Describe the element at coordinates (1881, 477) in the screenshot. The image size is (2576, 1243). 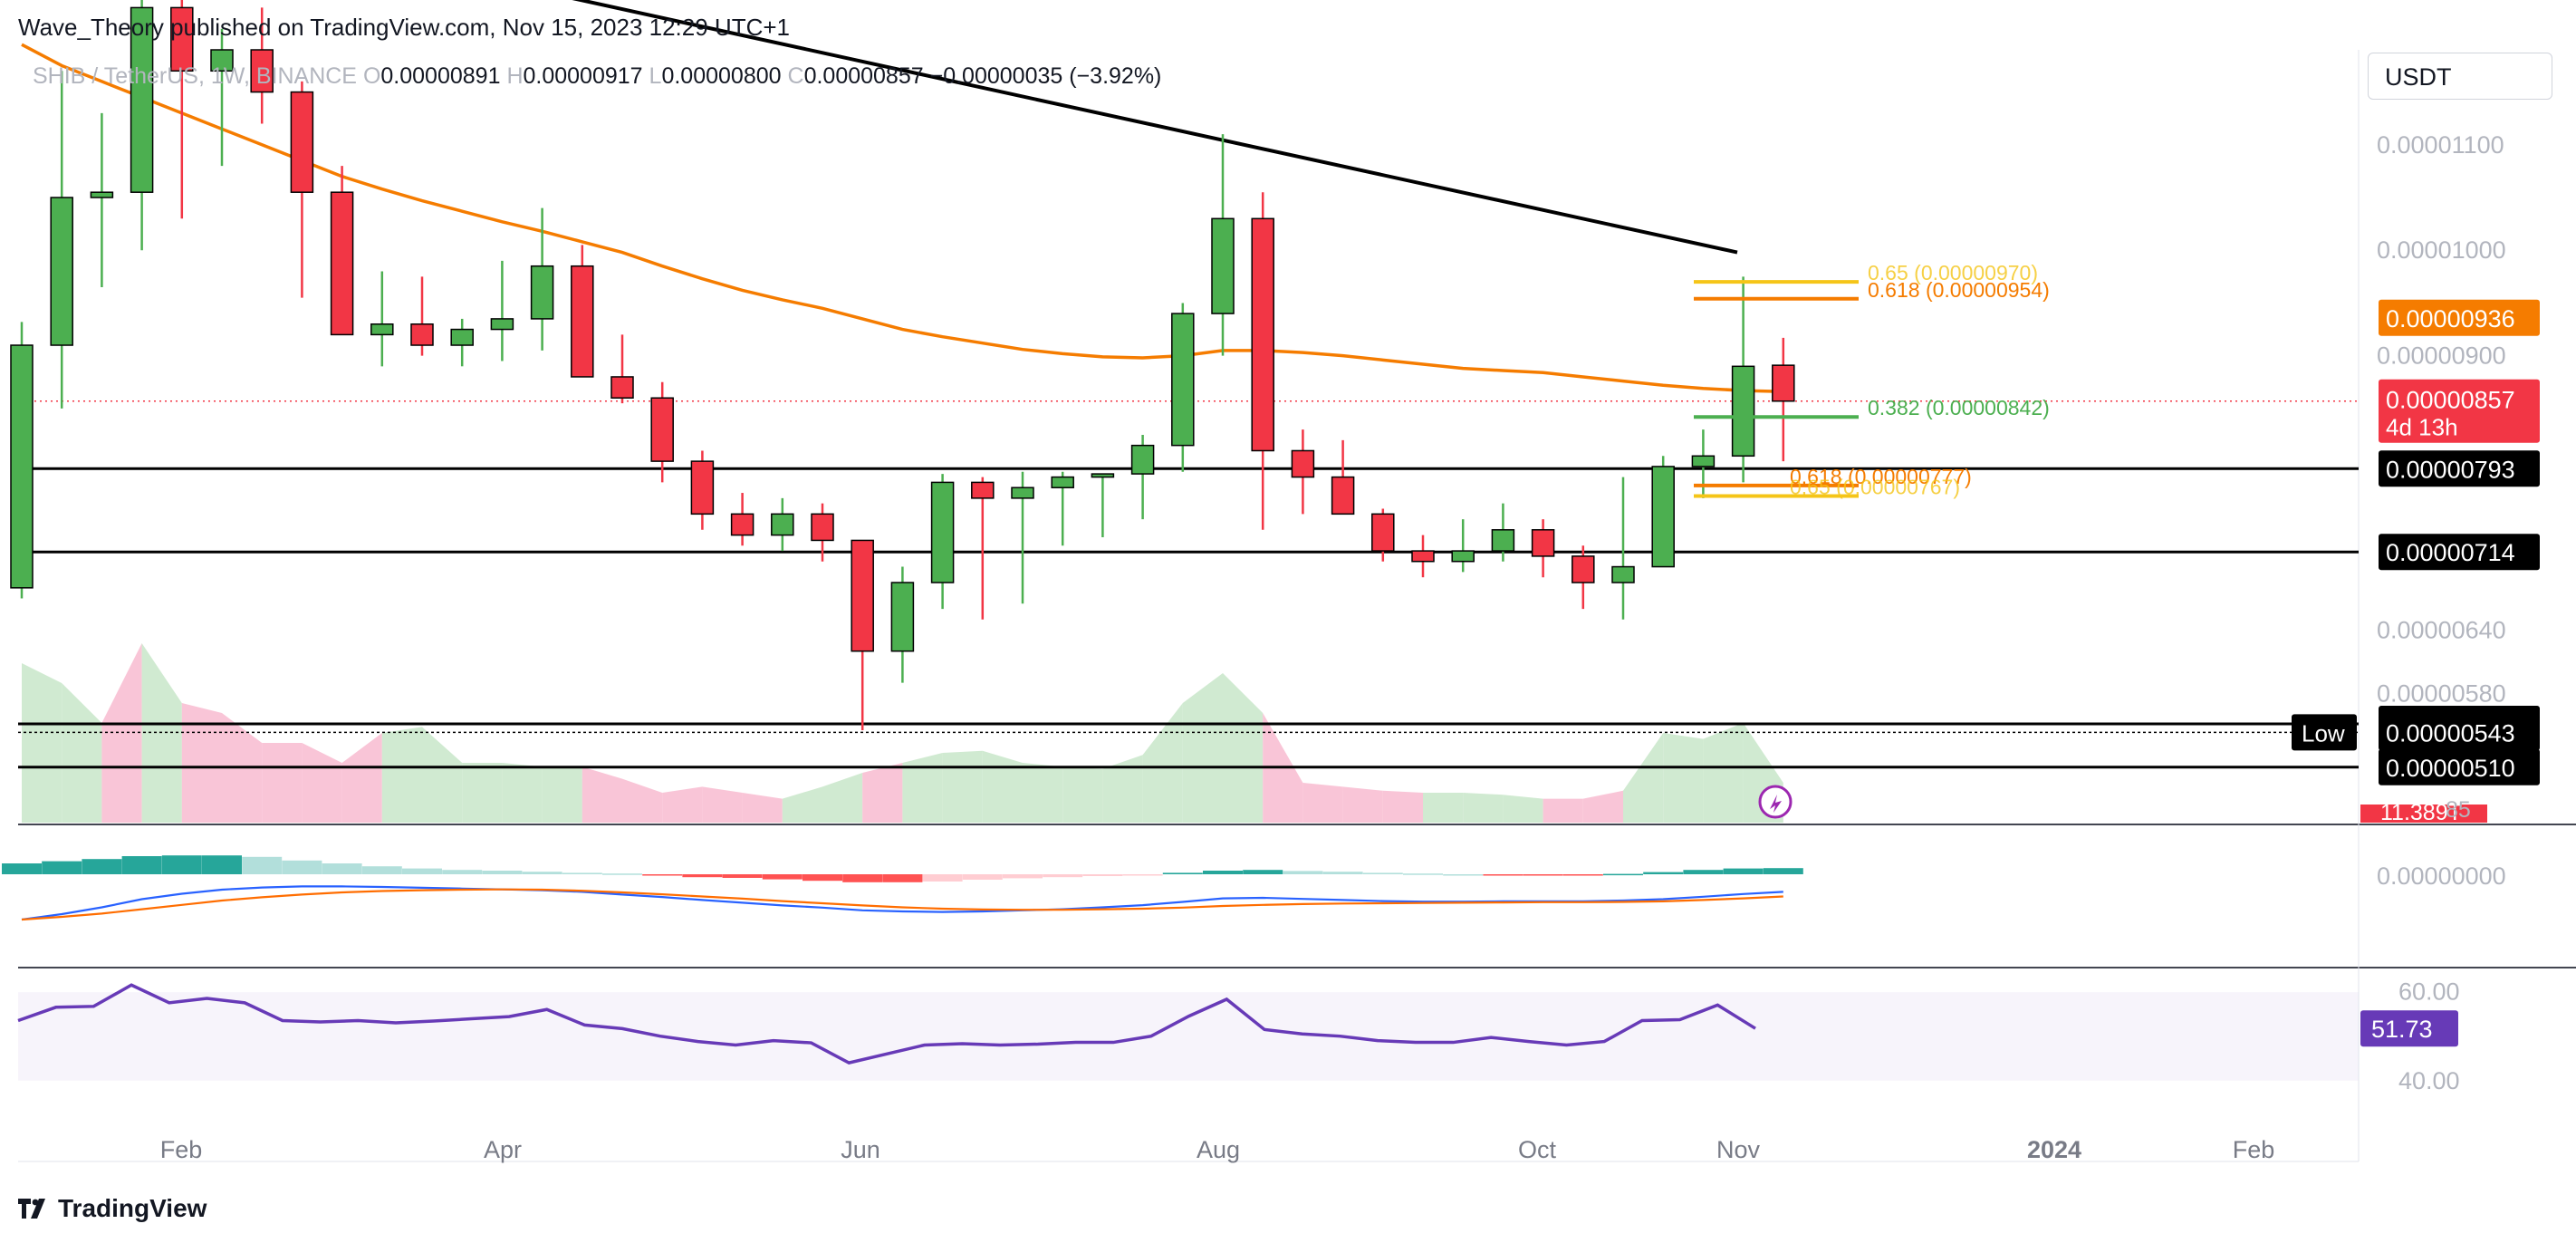
I see `fib-level-label: 0.618 (0.00000777)` at that location.